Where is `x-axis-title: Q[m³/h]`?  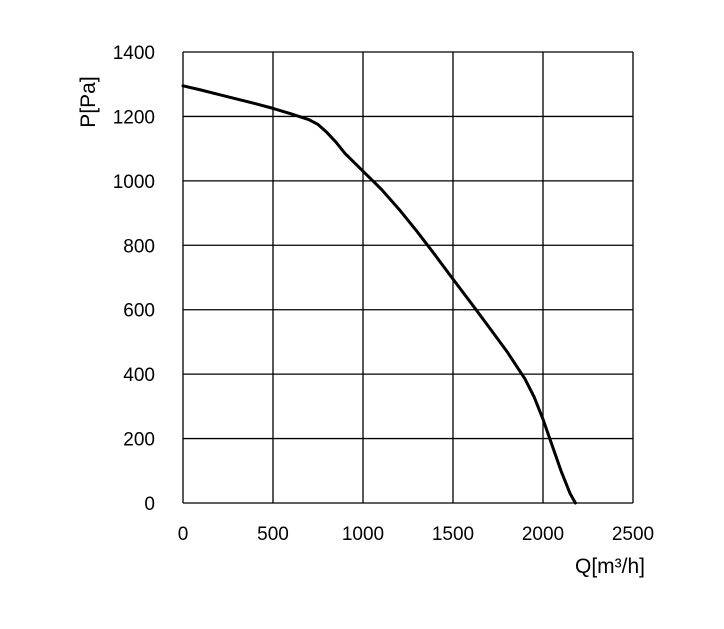 x-axis-title: Q[m³/h] is located at coordinates (610, 566).